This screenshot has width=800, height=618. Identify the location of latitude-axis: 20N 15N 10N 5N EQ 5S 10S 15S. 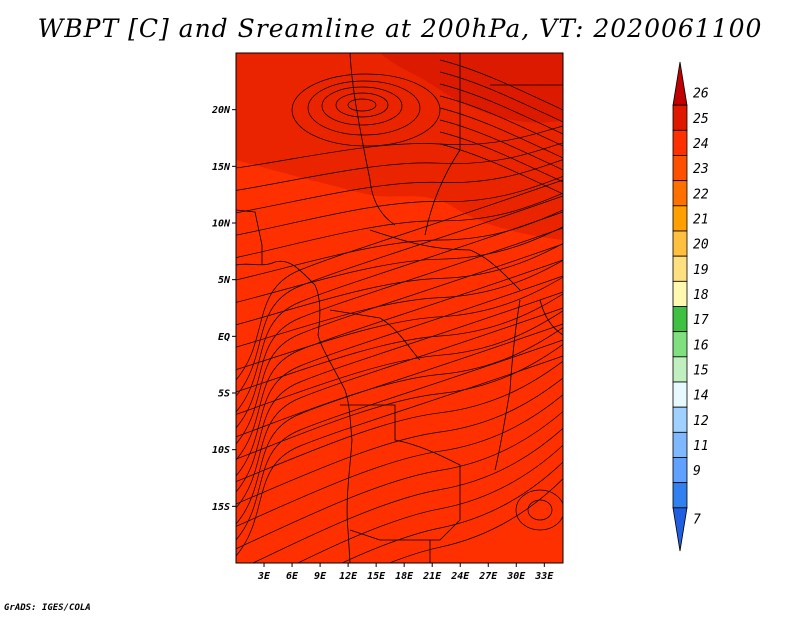
(223, 309).